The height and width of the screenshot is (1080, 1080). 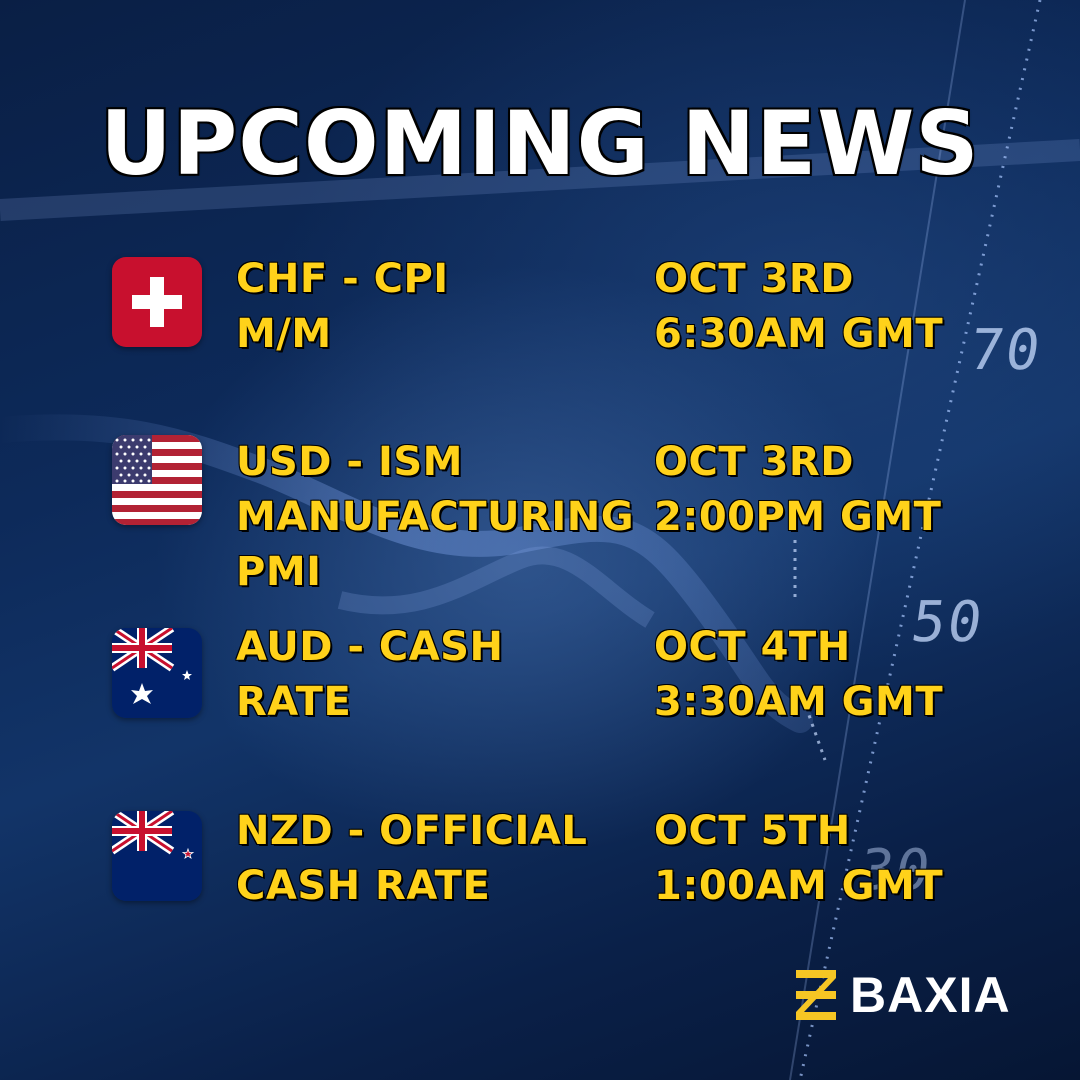 I want to click on event-name: USD - ISM MANUFACTURING PMI, so click(x=436, y=517).